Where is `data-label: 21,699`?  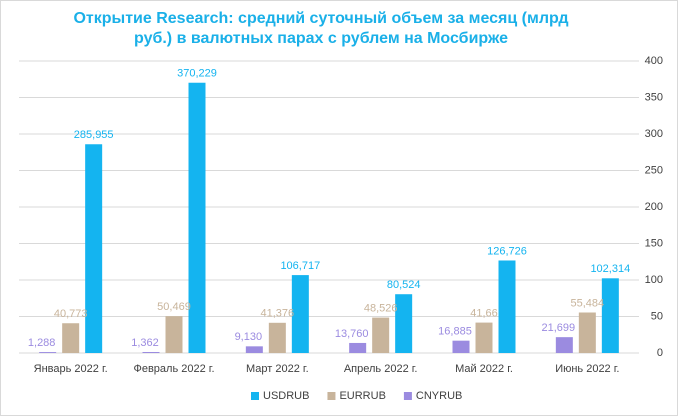 data-label: 21,699 is located at coordinates (559, 328).